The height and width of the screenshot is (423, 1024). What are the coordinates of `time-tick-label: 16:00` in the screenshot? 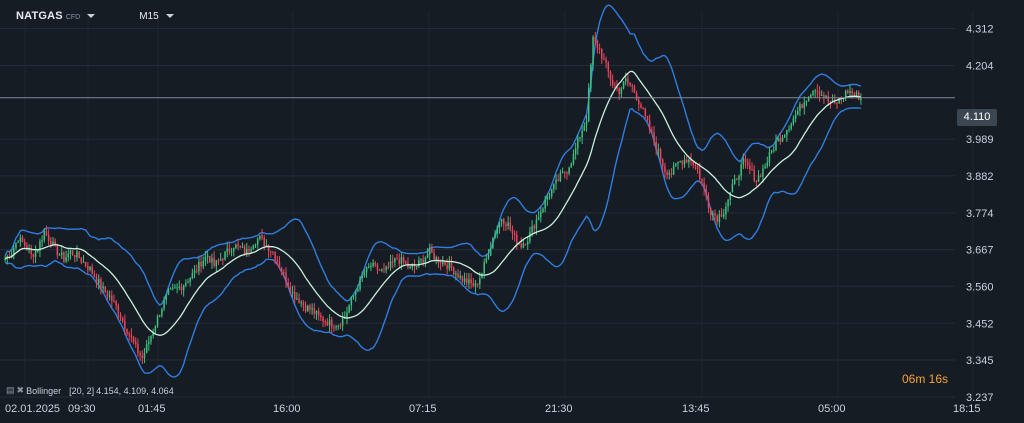 It's located at (287, 409).